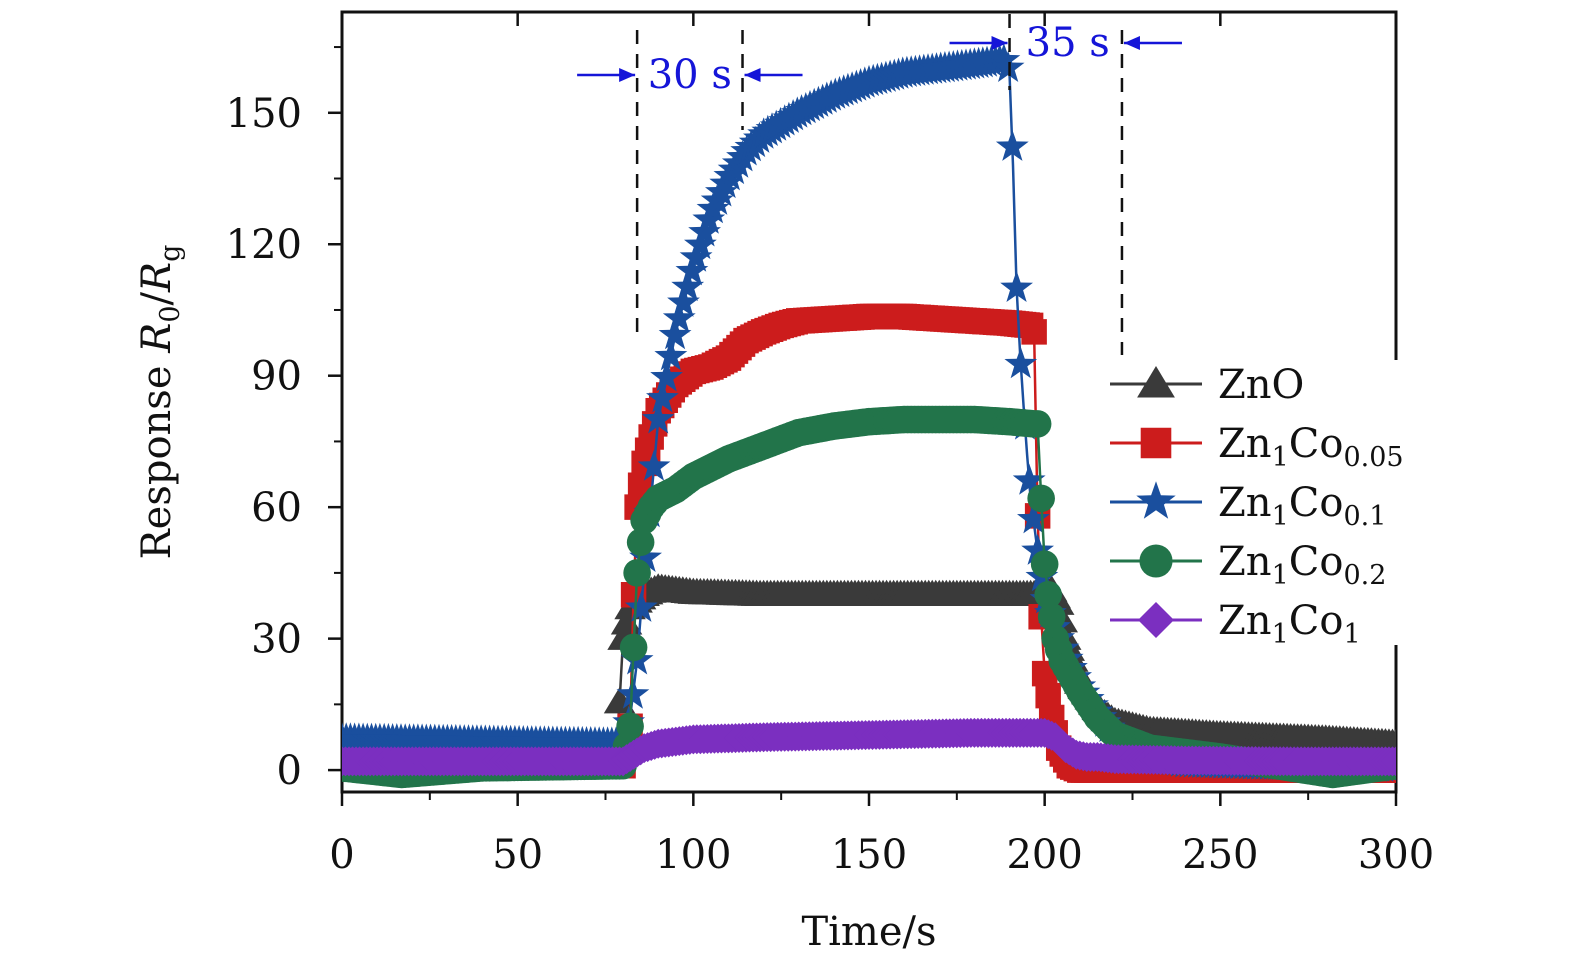  What do you see at coordinates (1156, 443) in the screenshot?
I see `legend-marker-zn1co005` at bounding box center [1156, 443].